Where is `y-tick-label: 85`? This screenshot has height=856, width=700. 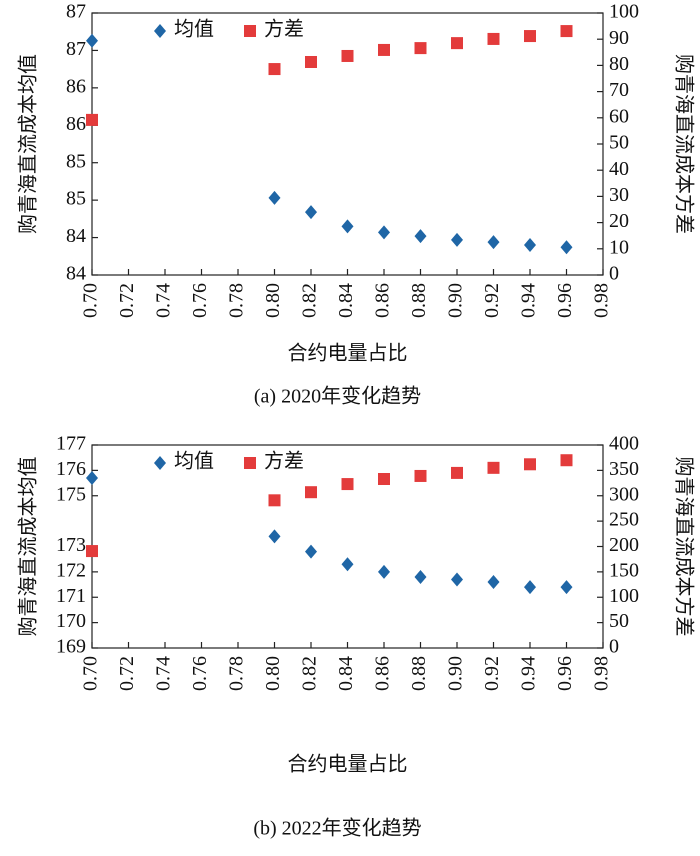
y-tick-label: 85 is located at coordinates (76, 199).